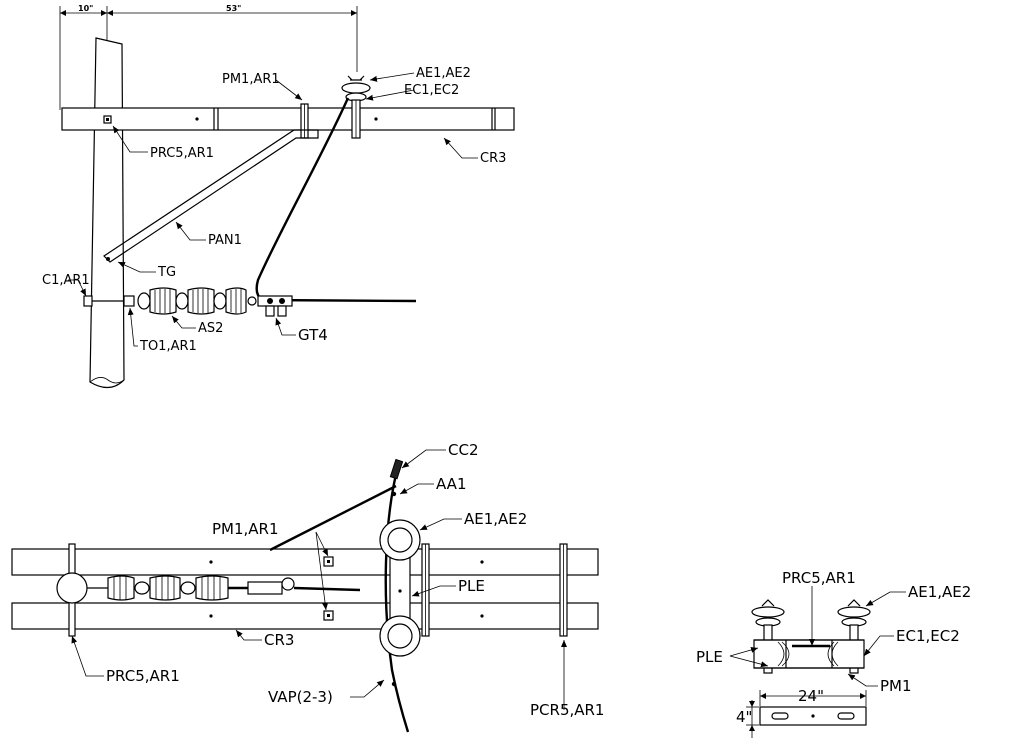  Describe the element at coordinates (72, 588) in the screenshot. I see `pole-plan` at that location.